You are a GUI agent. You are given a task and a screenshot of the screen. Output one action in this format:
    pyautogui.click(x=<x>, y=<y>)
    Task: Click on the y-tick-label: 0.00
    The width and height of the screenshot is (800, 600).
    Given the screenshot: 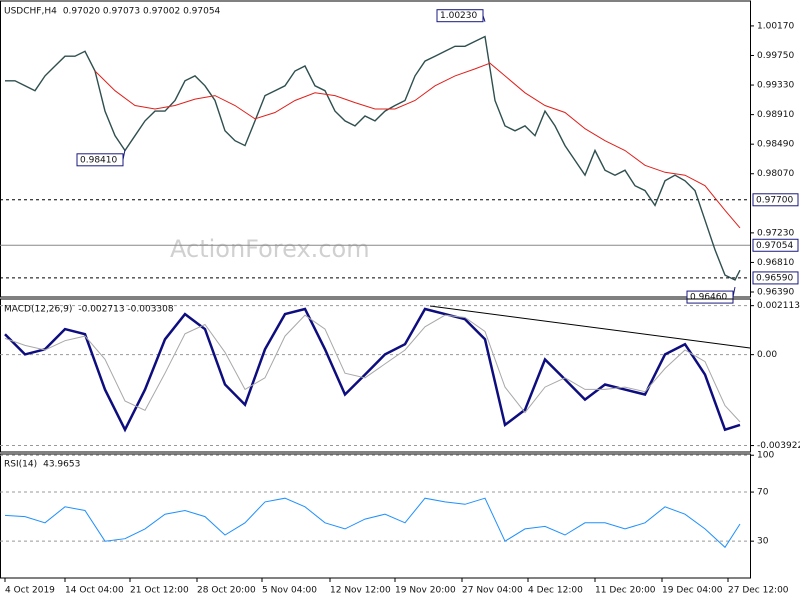 What is the action you would take?
    pyautogui.click(x=767, y=355)
    